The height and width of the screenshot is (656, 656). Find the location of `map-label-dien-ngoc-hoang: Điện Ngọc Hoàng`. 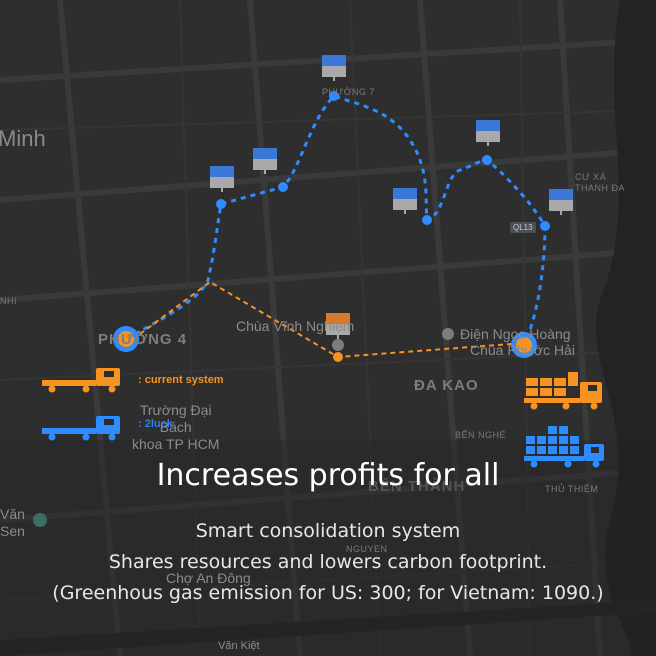

map-label-dien-ngoc-hoang: Điện Ngọc Hoàng is located at coordinates (515, 334).